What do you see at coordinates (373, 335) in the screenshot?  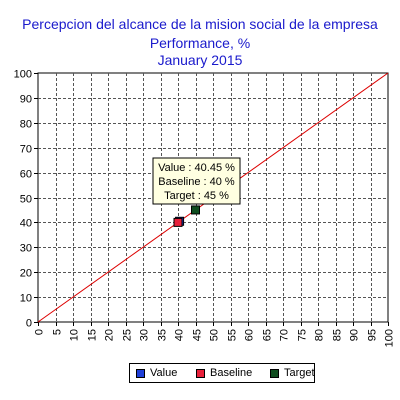 I see `x-tick-label: 95` at bounding box center [373, 335].